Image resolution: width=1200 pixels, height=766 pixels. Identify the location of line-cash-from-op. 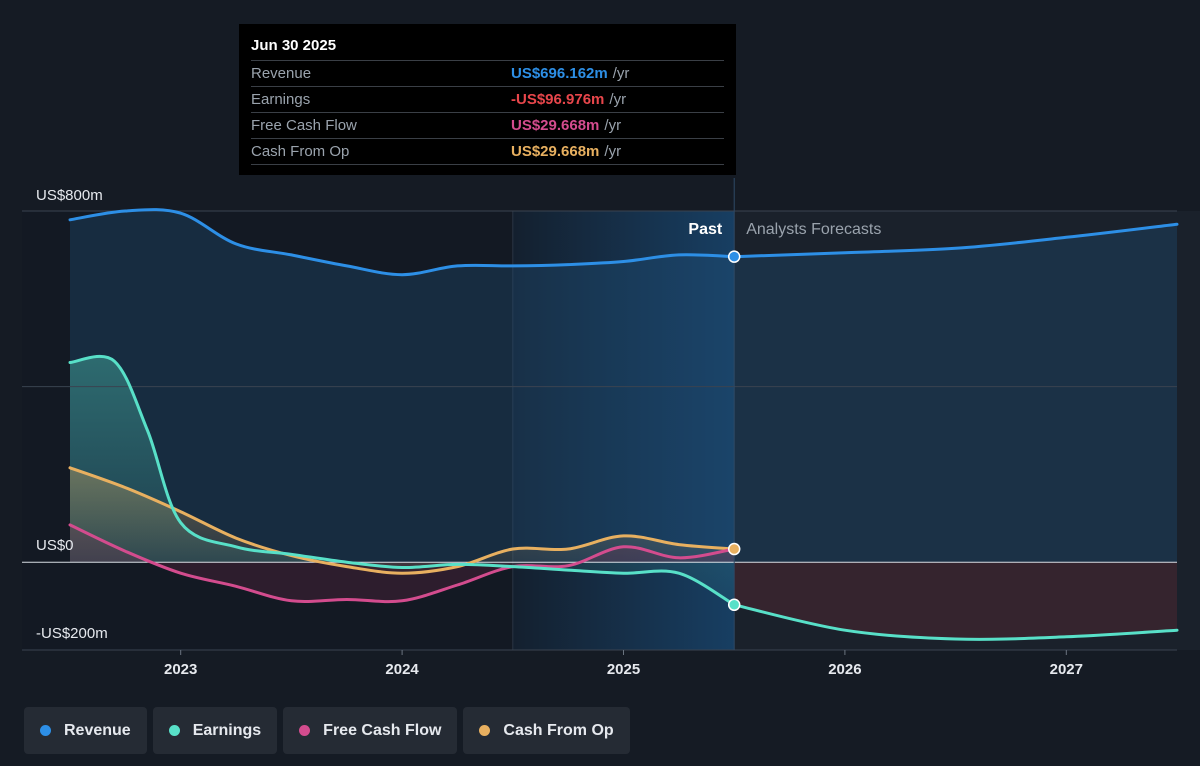
(402, 520).